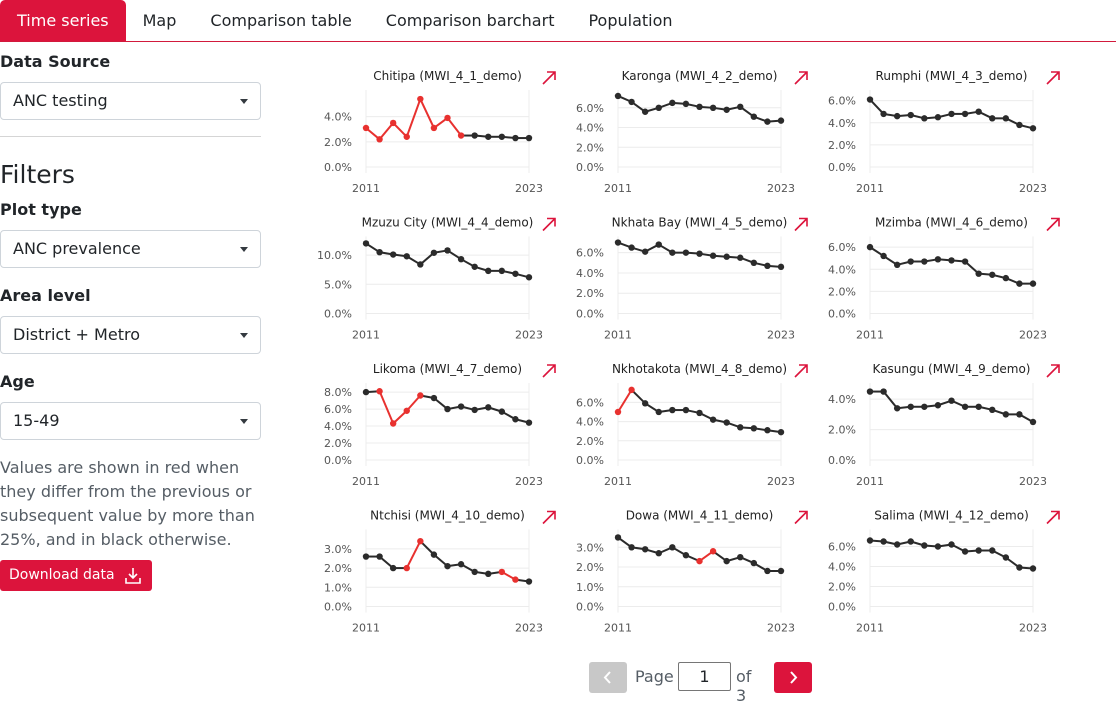 This screenshot has width=1116, height=705. I want to click on divider, so click(130, 136).